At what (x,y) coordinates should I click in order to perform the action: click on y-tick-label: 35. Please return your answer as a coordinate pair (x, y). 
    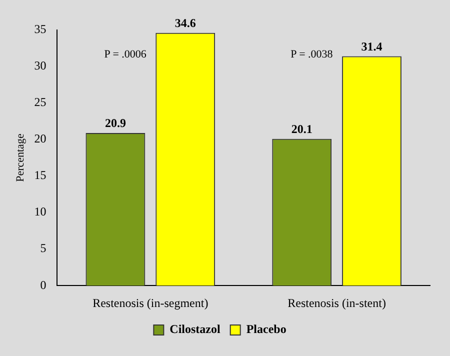
    Looking at the image, I should click on (40, 29).